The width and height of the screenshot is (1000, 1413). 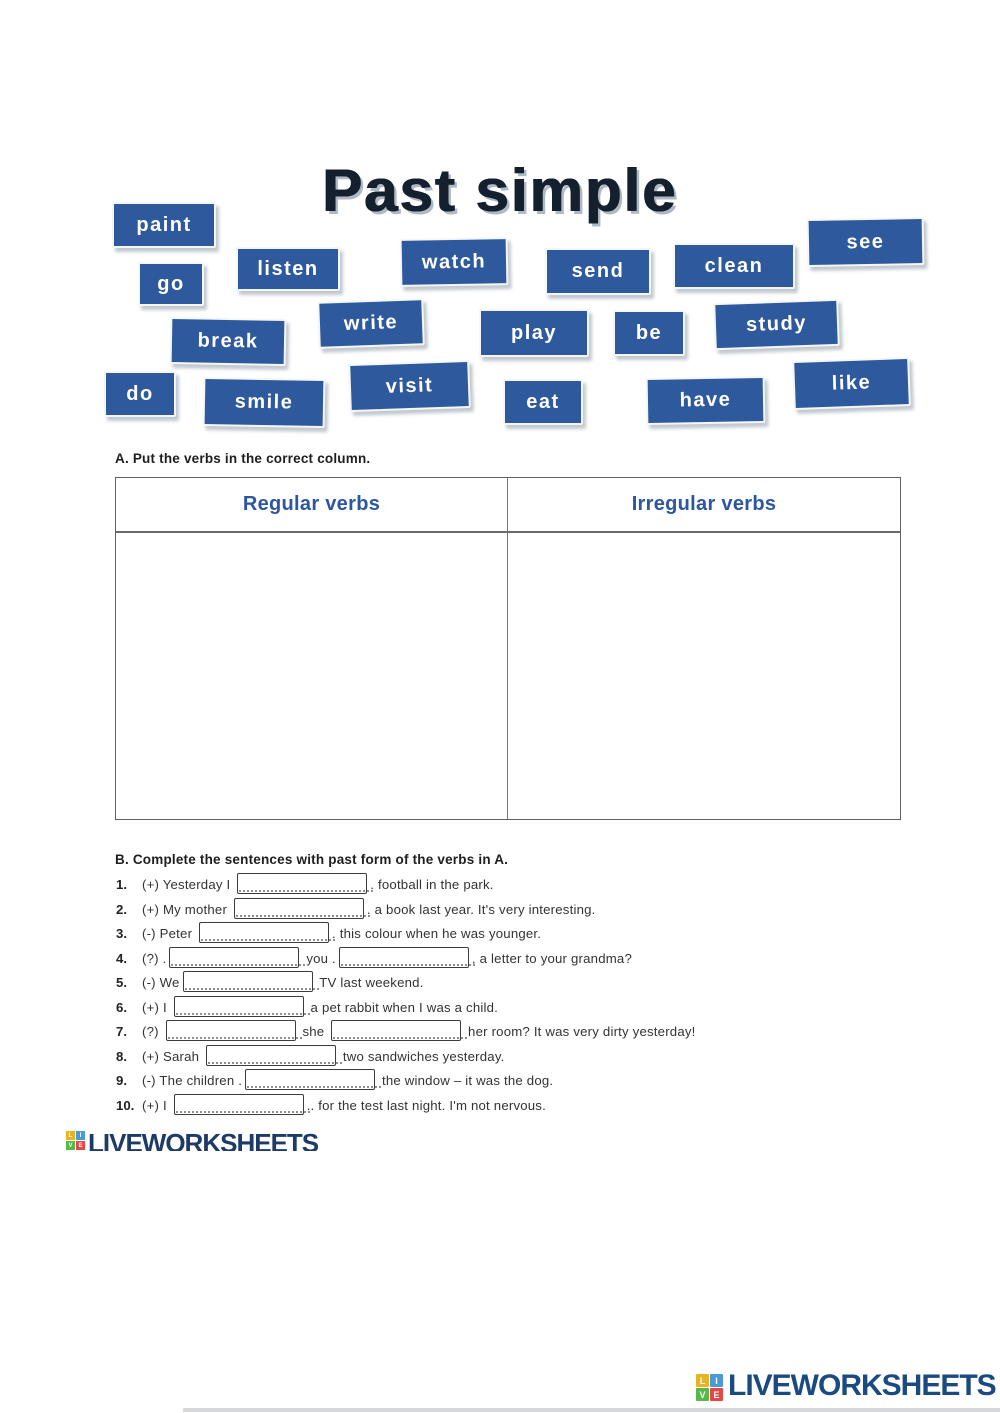 What do you see at coordinates (466, 1080) in the screenshot?
I see `sentence-text: the window – it was the dog.` at bounding box center [466, 1080].